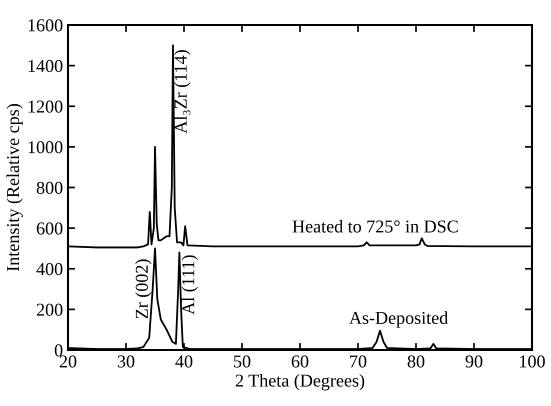 The width and height of the screenshot is (551, 406). Describe the element at coordinates (49, 188) in the screenshot. I see `y-tick-label: 800` at that location.